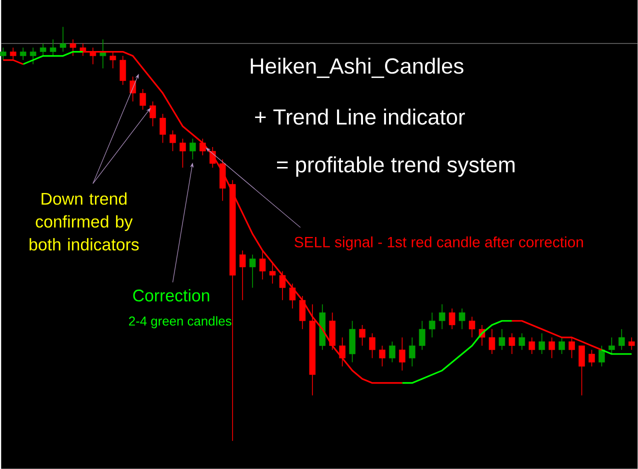  What do you see at coordinates (360, 116) in the screenshot?
I see `text: + Trend Line indicator` at bounding box center [360, 116].